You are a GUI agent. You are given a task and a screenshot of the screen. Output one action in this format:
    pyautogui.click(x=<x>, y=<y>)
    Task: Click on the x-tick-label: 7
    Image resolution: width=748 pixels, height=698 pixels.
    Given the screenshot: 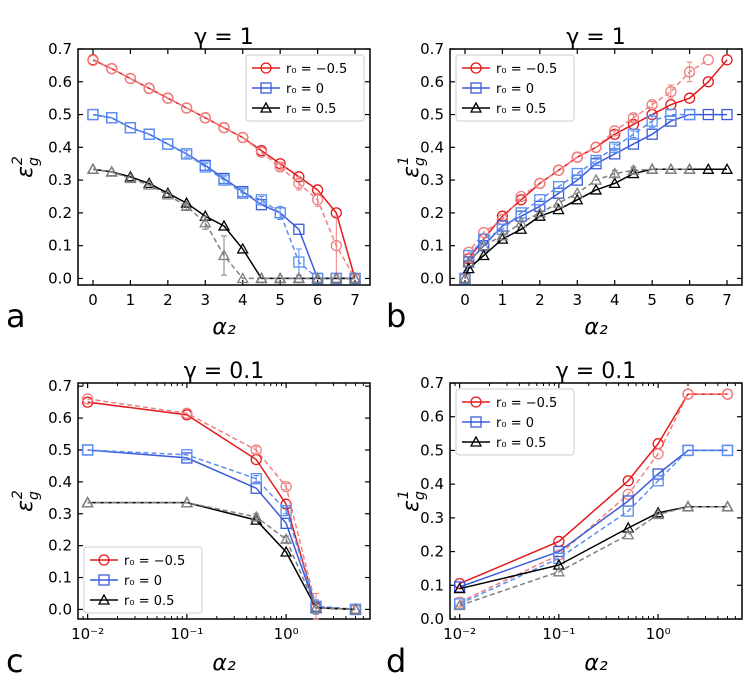 What is the action you would take?
    pyautogui.click(x=355, y=300)
    